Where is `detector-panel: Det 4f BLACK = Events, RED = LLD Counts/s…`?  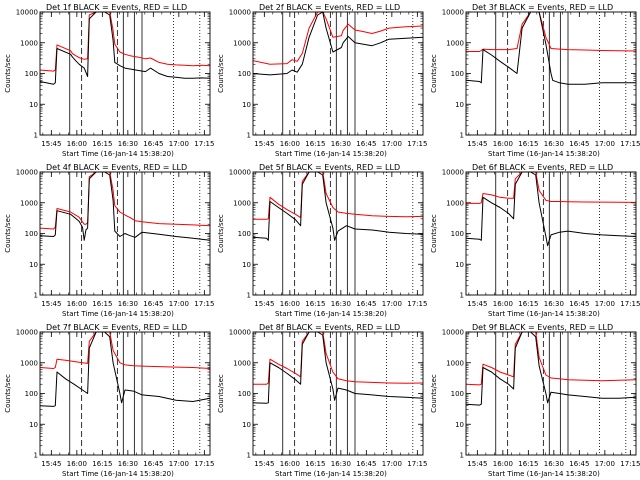
detector-panel: Det 4f BLACK = Events, RED = LLD Counts/s… is located at coordinates (109, 240).